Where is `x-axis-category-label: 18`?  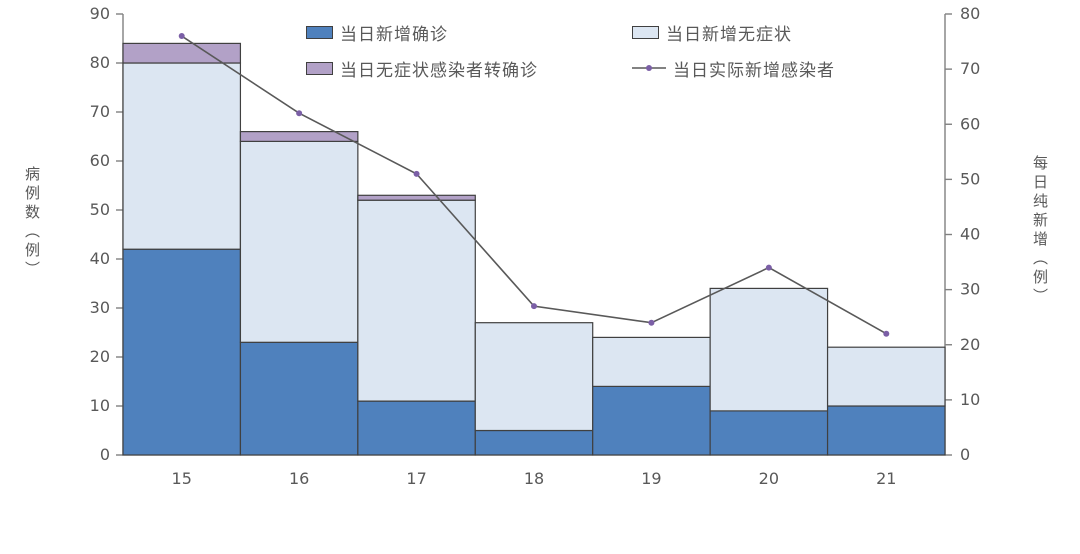 x-axis-category-label: 18 is located at coordinates (534, 478).